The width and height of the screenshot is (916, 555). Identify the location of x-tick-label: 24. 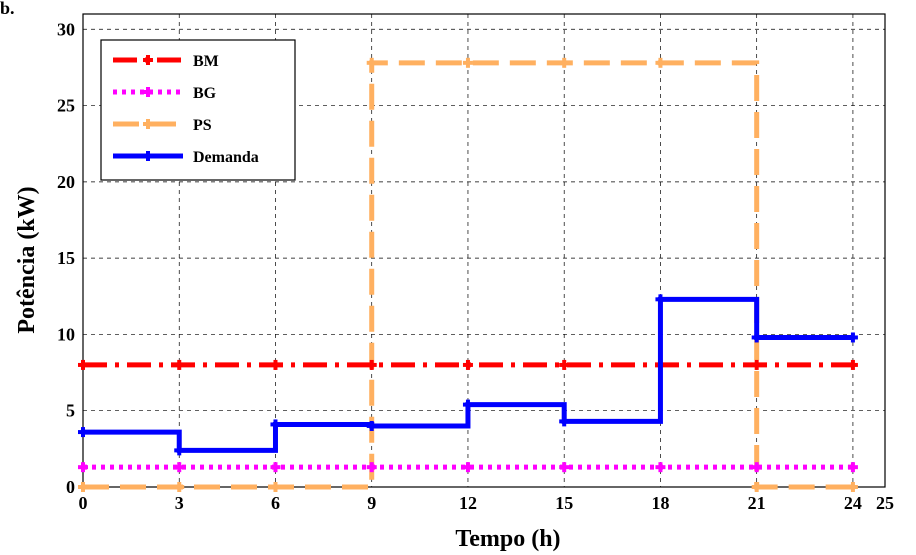
(853, 503).